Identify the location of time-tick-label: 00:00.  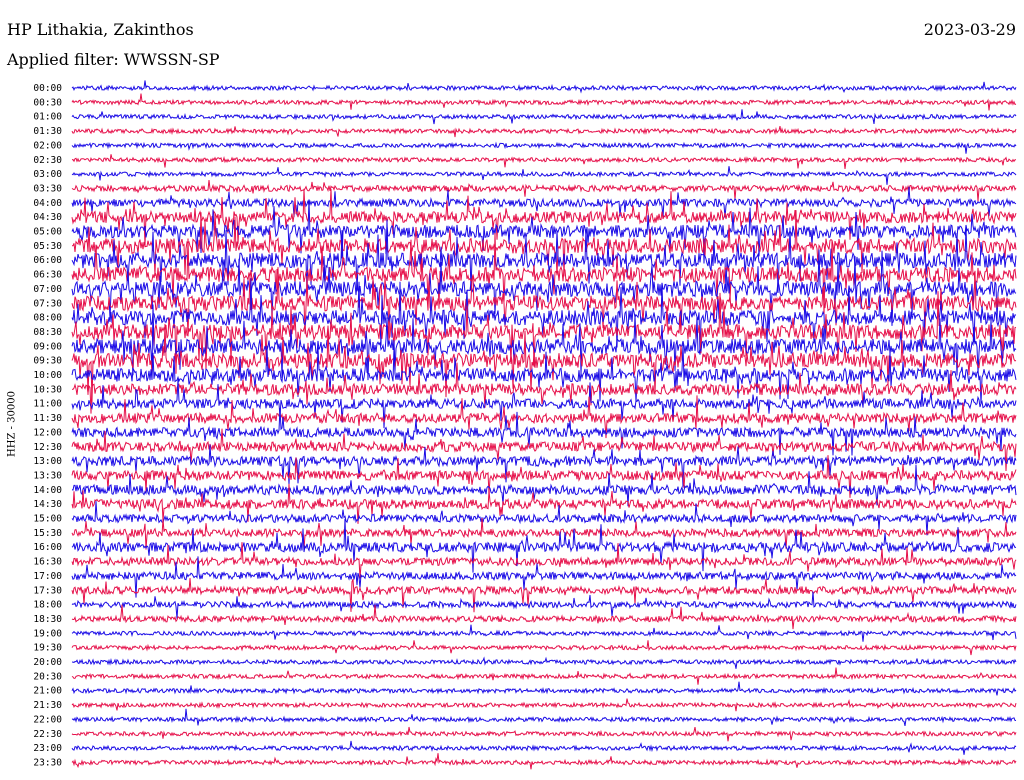
(47, 88).